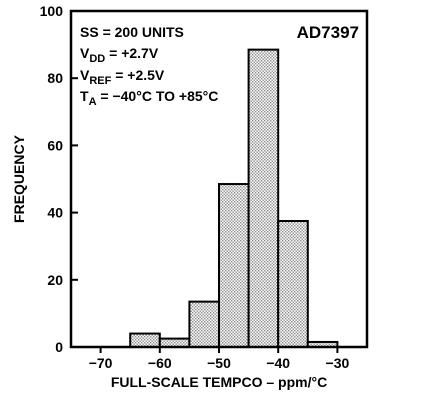 Image resolution: width=423 pixels, height=401 pixels. What do you see at coordinates (55, 78) in the screenshot?
I see `y-tick-label: 80` at bounding box center [55, 78].